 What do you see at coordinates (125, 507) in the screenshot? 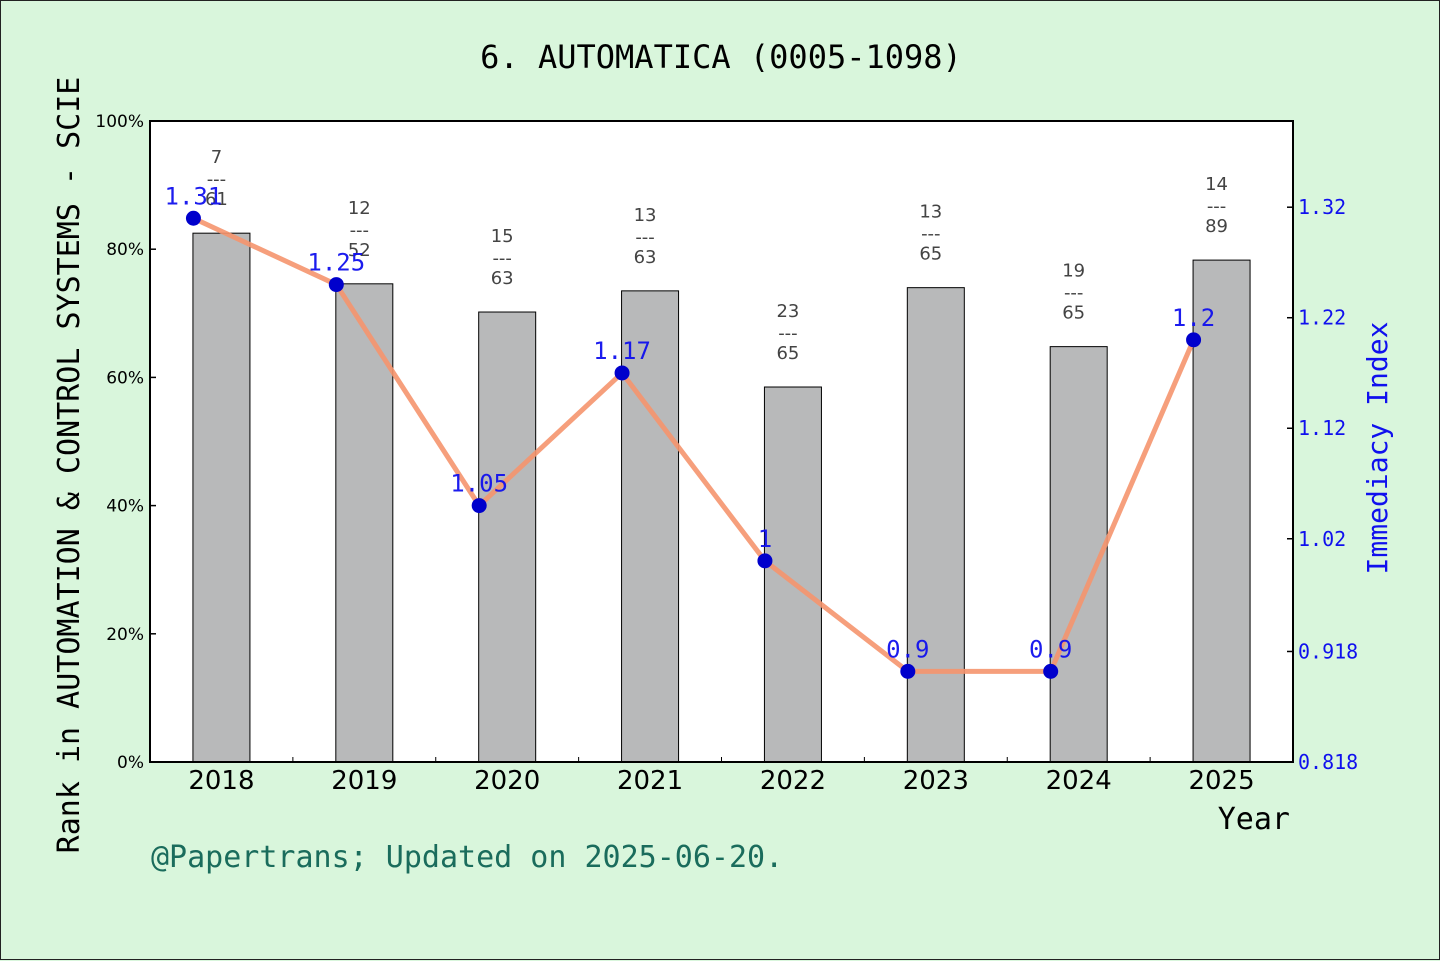
I see `left-tick-label: 40%` at bounding box center [125, 507].